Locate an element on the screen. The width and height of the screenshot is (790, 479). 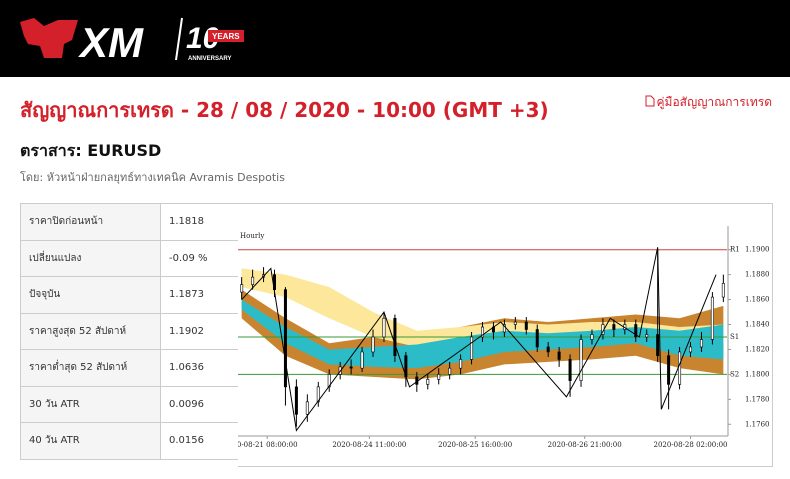
chart-title: Hourly is located at coordinates (252, 236).